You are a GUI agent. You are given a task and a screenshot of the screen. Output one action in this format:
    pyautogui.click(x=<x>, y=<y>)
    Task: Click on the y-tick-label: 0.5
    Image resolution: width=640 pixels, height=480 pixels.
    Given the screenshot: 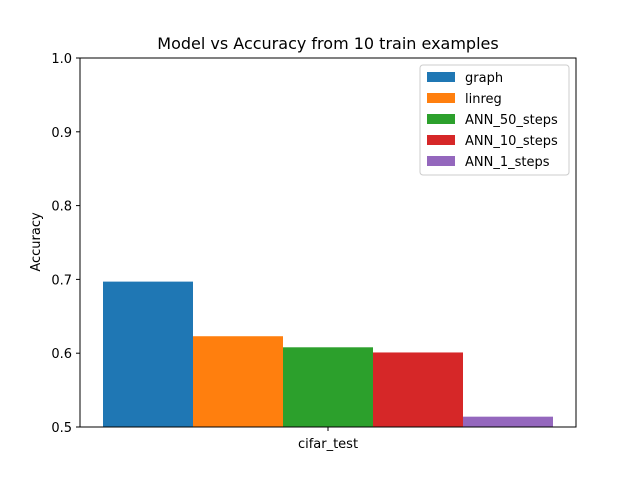 What is the action you would take?
    pyautogui.click(x=61, y=428)
    